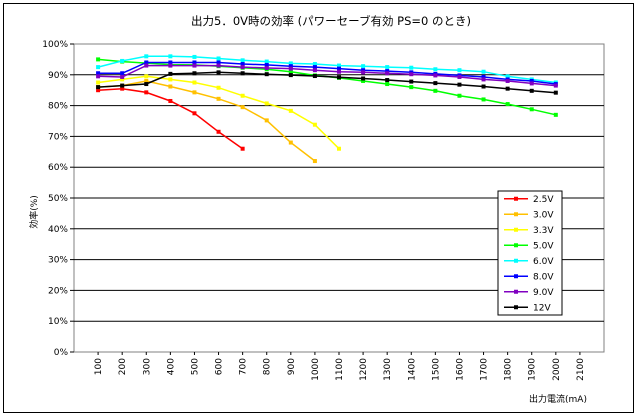 The width and height of the screenshot is (640, 418). I want to click on series-9.0V, so click(327, 75).